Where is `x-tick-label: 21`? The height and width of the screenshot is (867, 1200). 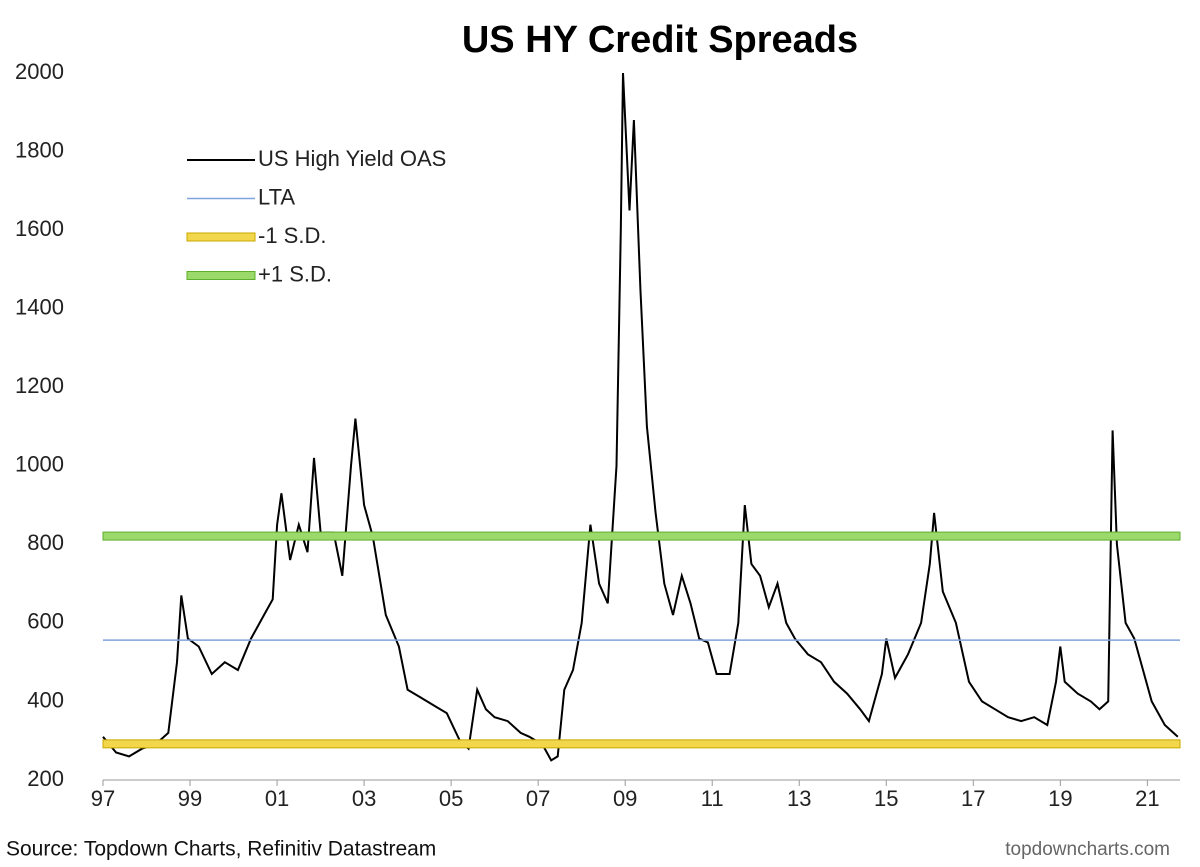
x-tick-label: 21 is located at coordinates (1147, 798).